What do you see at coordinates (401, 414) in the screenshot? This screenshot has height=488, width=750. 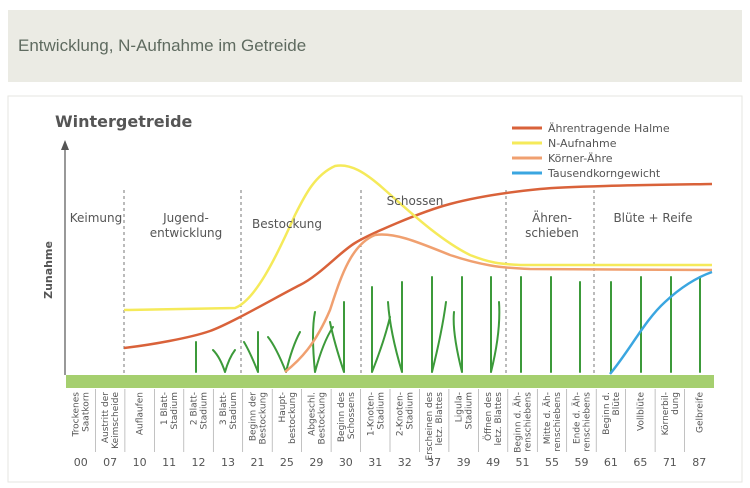 I see `stage-label: 2-Knoten-` at bounding box center [401, 414].